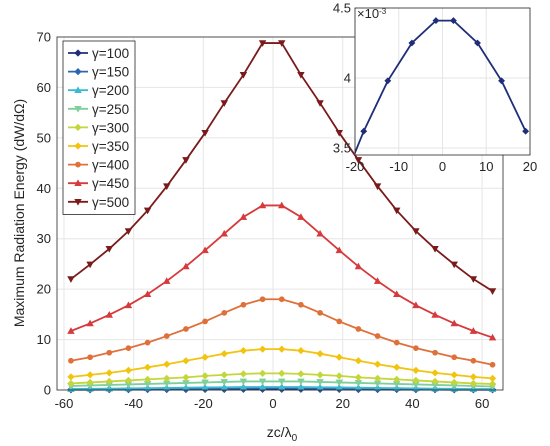  What do you see at coordinates (110, 109) in the screenshot?
I see `legend-label: γ=250` at bounding box center [110, 109].